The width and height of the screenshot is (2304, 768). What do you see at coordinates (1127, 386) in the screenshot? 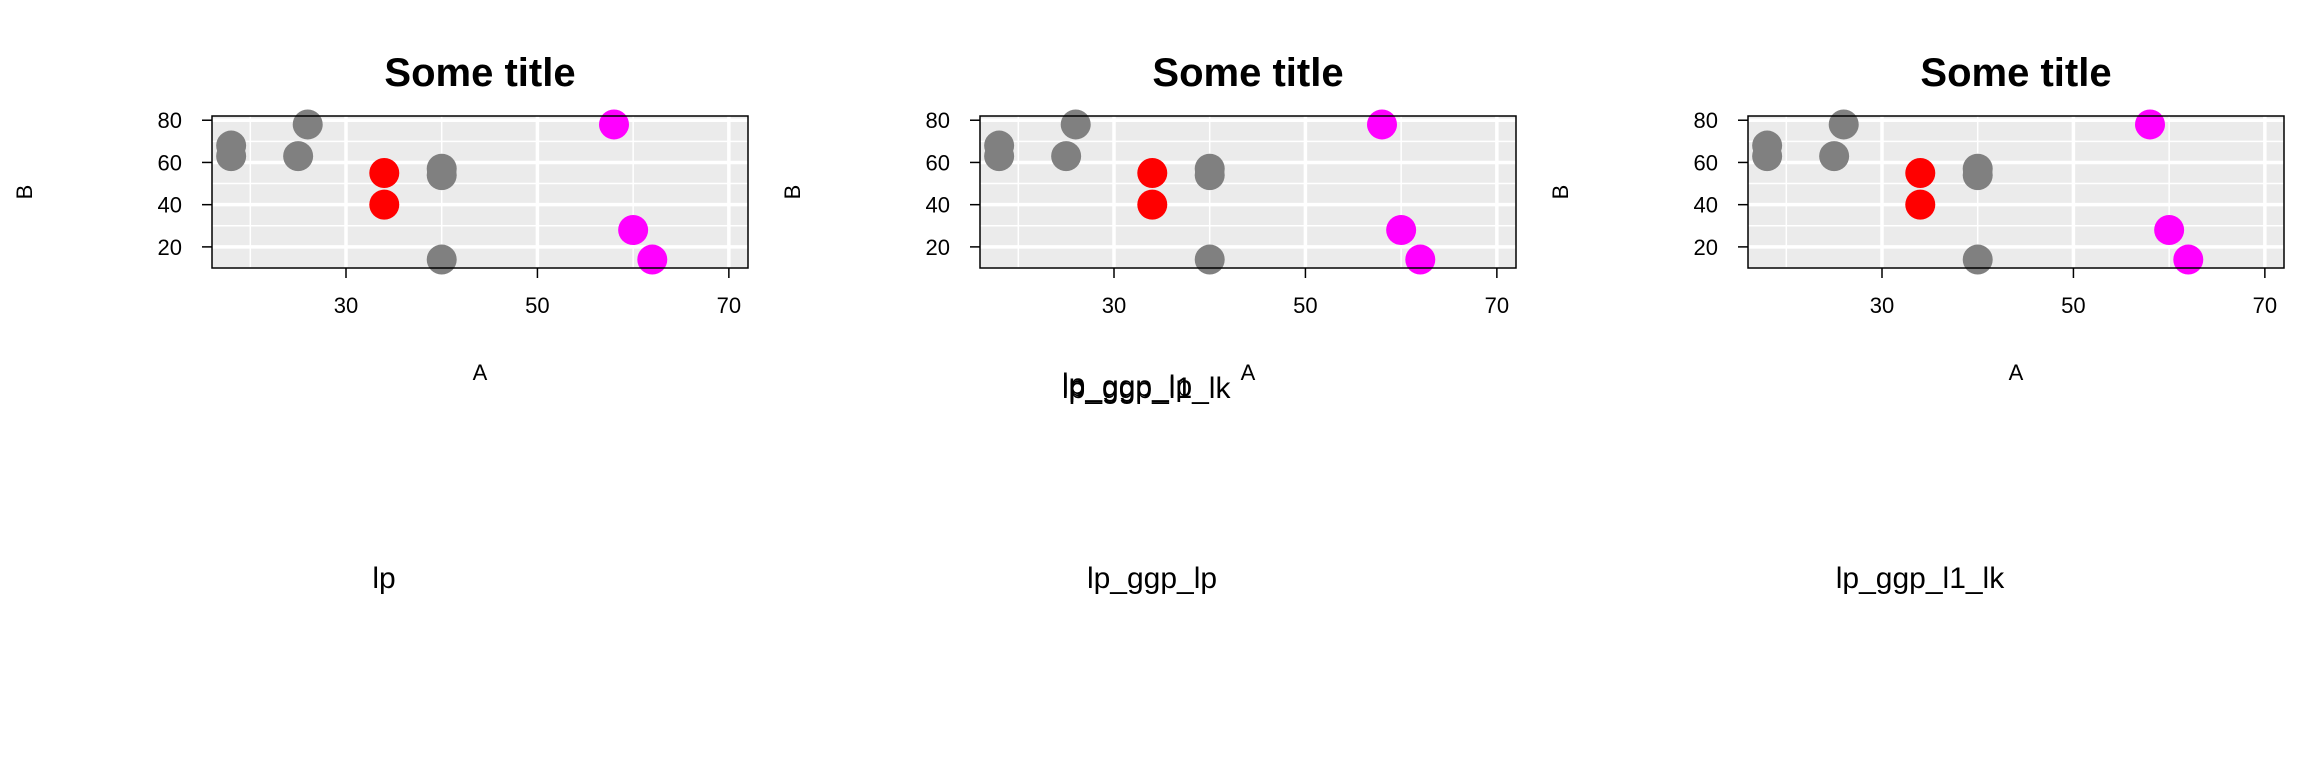
I see `overlapping-label: lp_ggp_lp` at bounding box center [1127, 386].